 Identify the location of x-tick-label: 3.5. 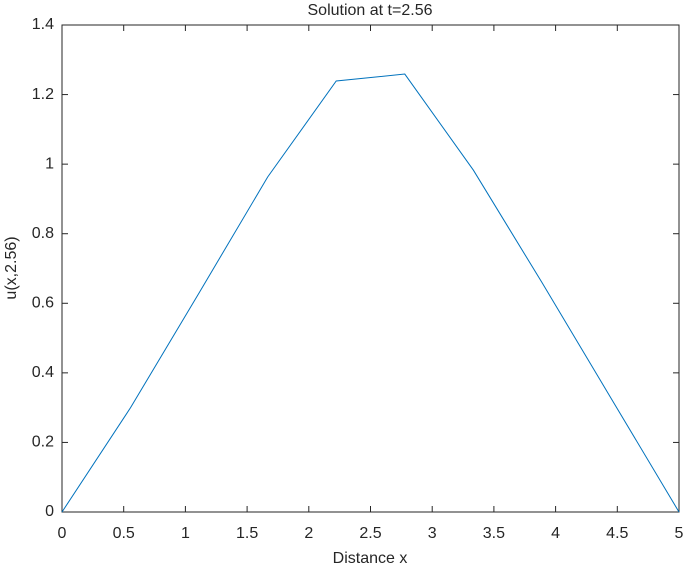
(494, 533).